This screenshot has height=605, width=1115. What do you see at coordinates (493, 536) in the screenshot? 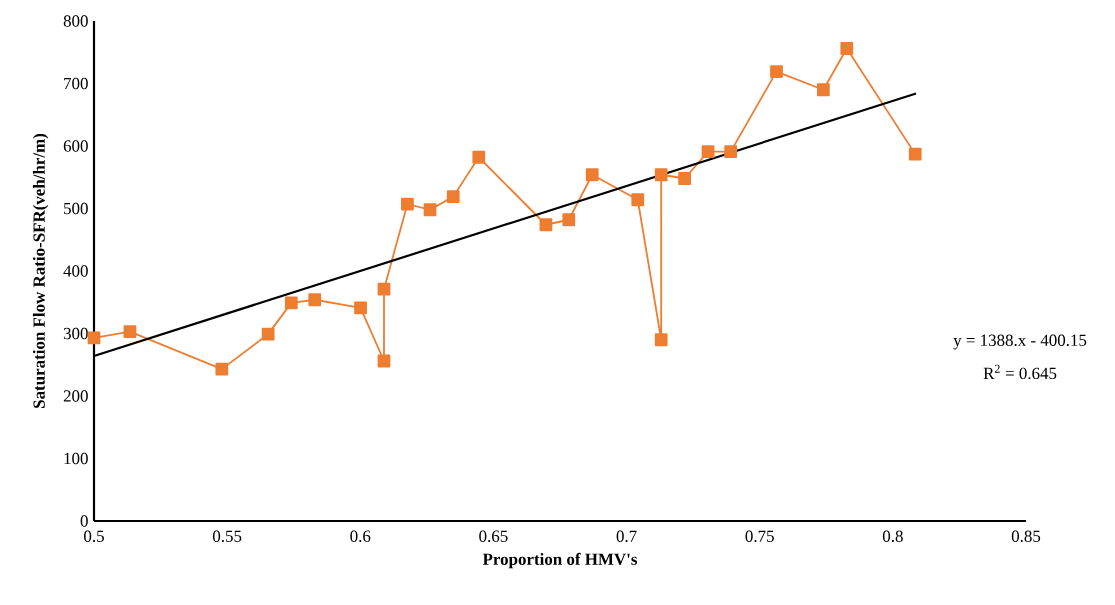
I see `x-tick-label: 0.65` at bounding box center [493, 536].